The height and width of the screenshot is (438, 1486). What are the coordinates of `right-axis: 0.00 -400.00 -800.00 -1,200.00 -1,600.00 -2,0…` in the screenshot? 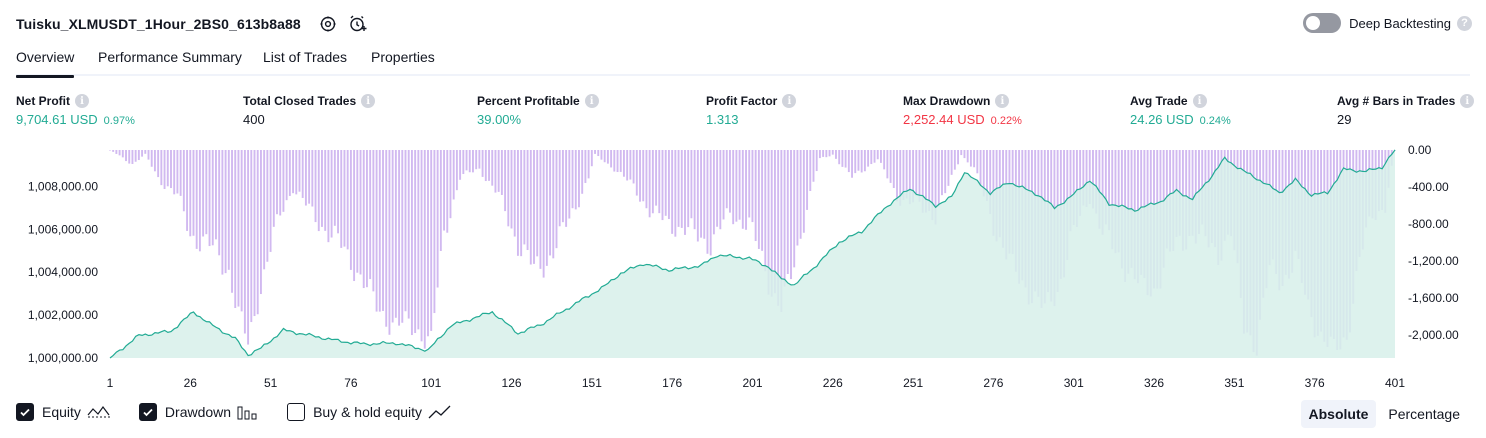 It's located at (1433, 242).